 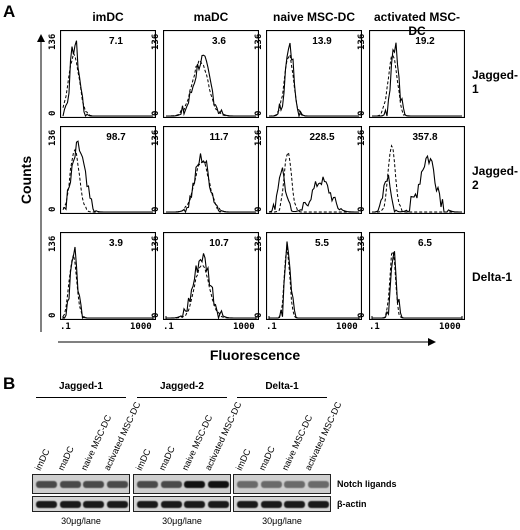 What do you see at coordinates (322, 243) in the screenshot?
I see `mfi-value: 5.5` at bounding box center [322, 243].